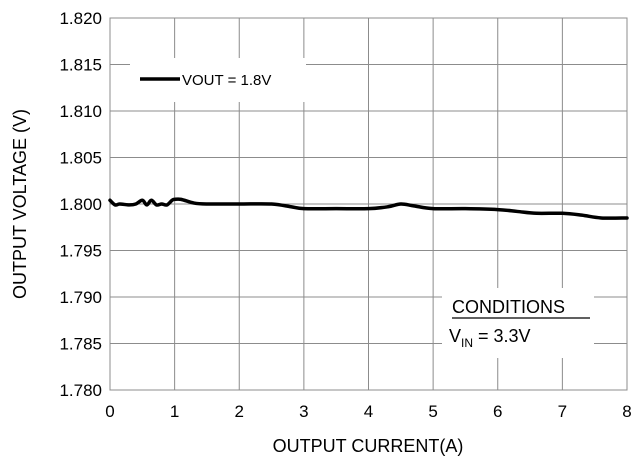 Image resolution: width=634 pixels, height=464 pixels. I want to click on x-tick-label: 1, so click(174, 411).